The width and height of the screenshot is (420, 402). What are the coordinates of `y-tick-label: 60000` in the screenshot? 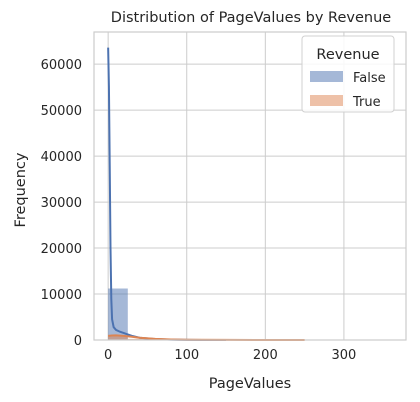 It's located at (61, 65).